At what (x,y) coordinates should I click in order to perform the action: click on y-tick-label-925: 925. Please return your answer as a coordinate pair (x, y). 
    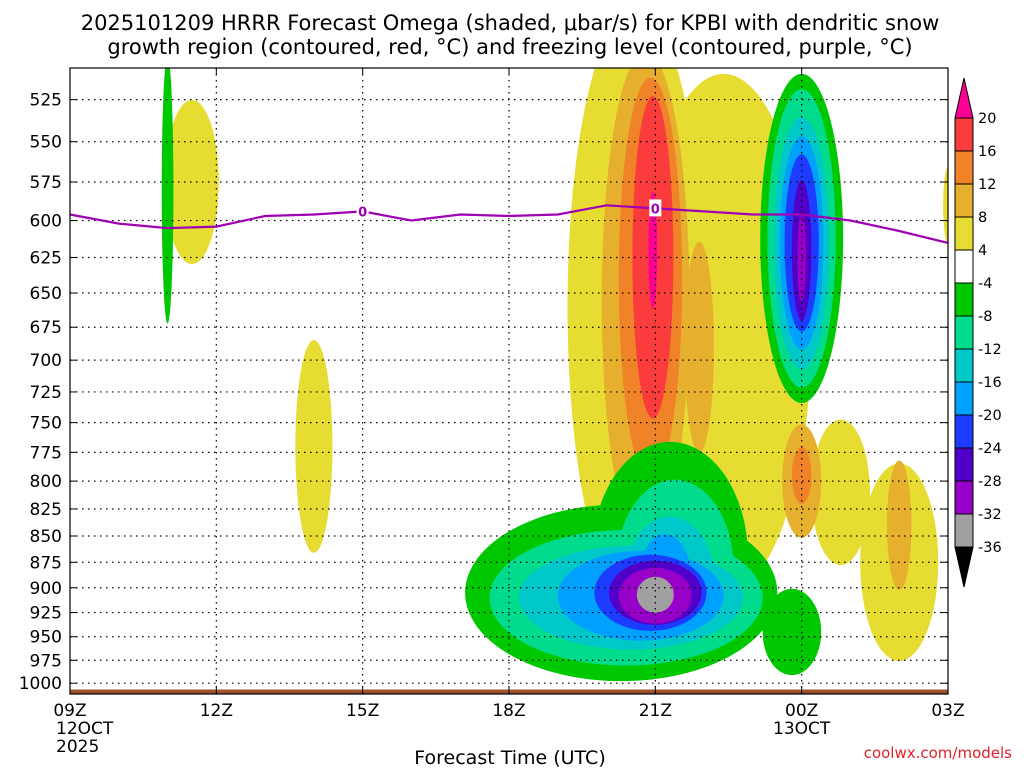
    Looking at the image, I should click on (46, 614).